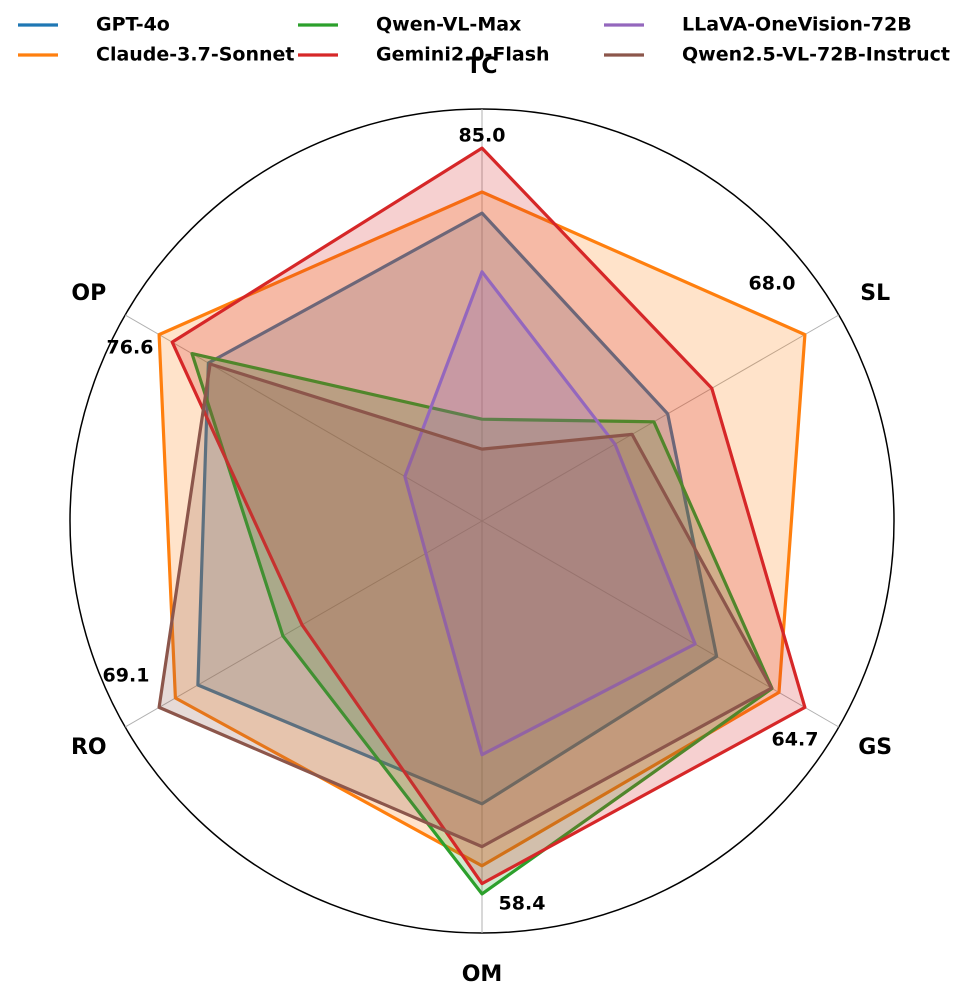 This screenshot has height=988, width=964. What do you see at coordinates (875, 747) in the screenshot?
I see `axis-label: GS` at bounding box center [875, 747].